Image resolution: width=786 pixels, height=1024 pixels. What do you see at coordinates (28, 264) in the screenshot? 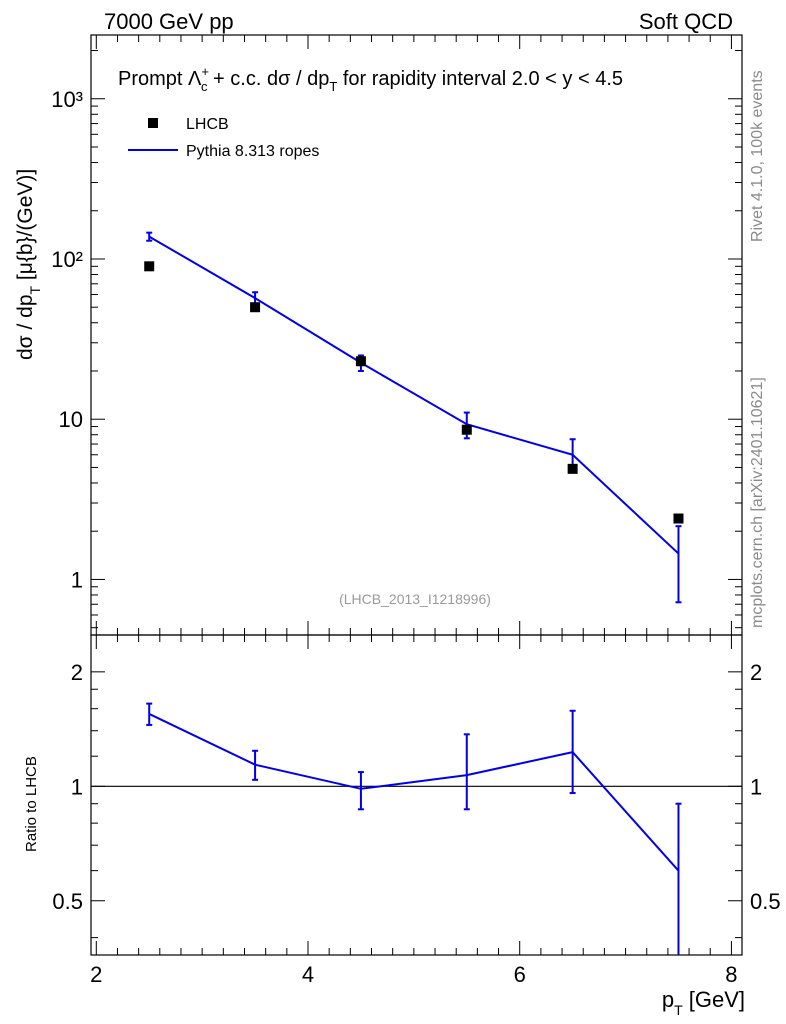
I see `main-ylabel: dσ / dpT [μ{b}/(GeV)]` at bounding box center [28, 264].